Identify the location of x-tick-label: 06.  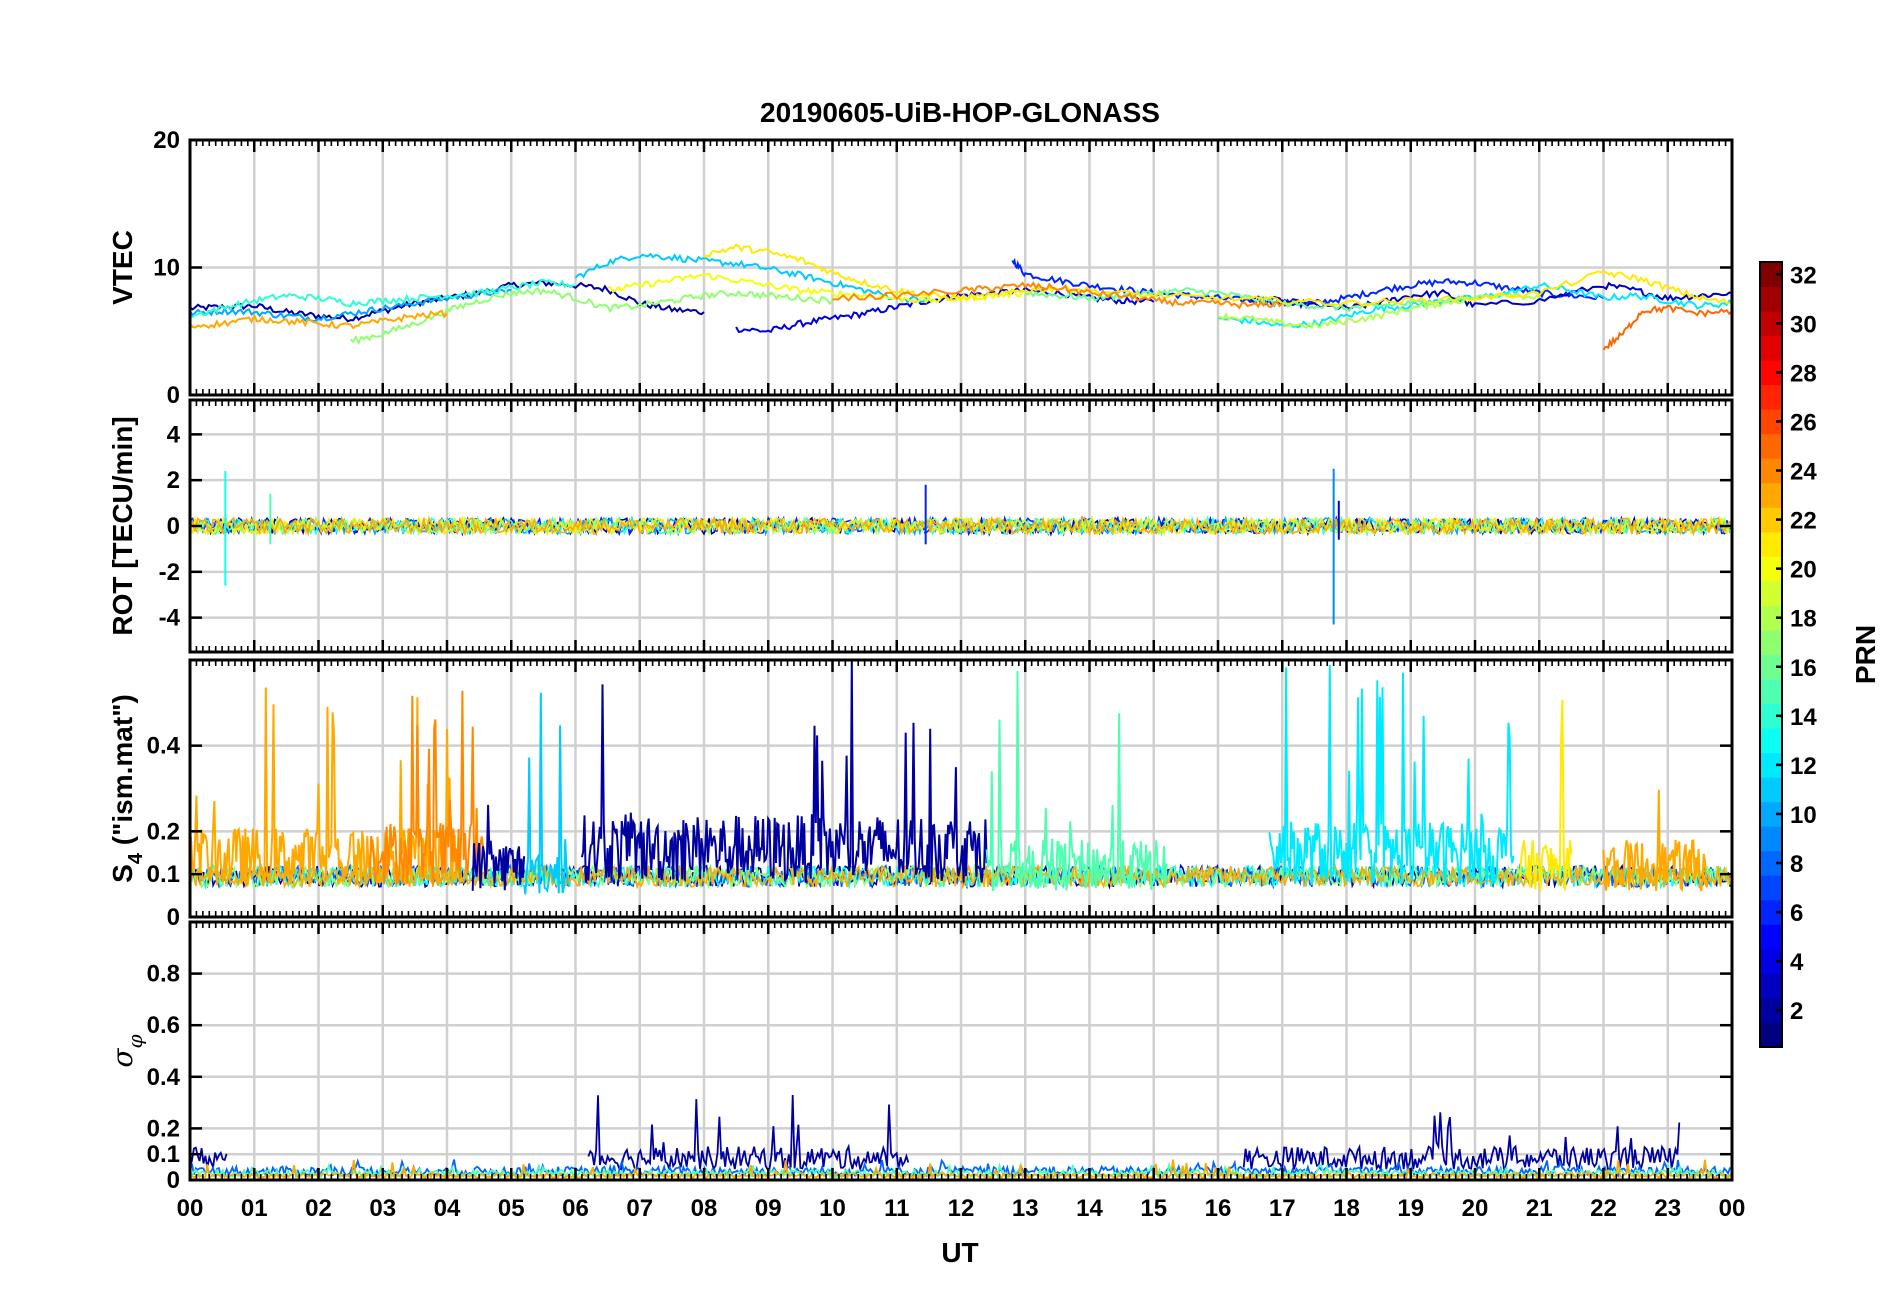
(575, 1208).